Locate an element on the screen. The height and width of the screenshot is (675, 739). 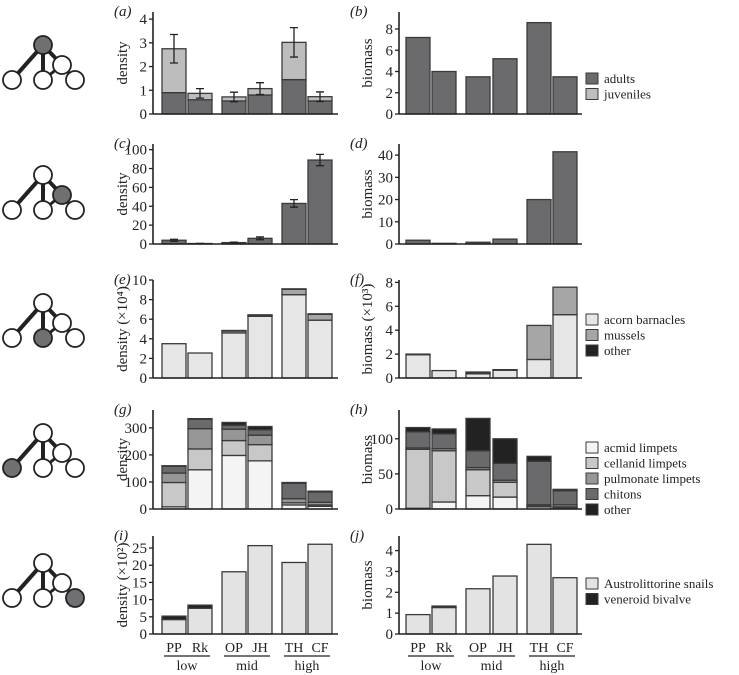
y-tick-label: 15 is located at coordinates (139, 583).